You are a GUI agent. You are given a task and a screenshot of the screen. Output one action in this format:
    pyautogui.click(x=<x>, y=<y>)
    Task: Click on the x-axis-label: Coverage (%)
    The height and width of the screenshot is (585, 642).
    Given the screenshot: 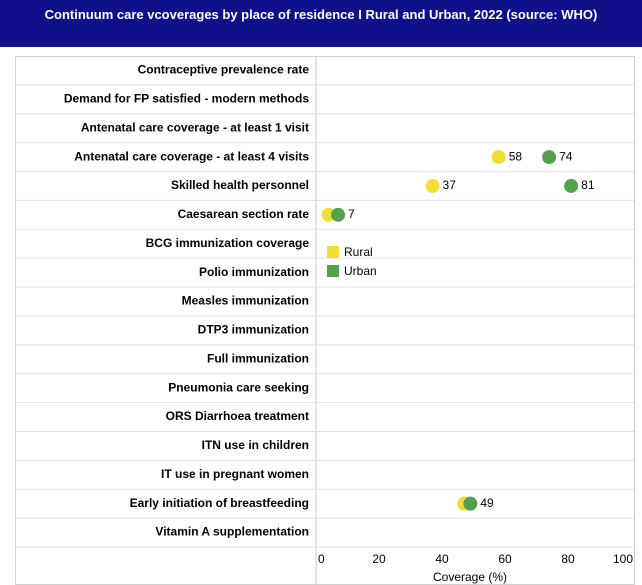 What is the action you would take?
    pyautogui.click(x=470, y=577)
    